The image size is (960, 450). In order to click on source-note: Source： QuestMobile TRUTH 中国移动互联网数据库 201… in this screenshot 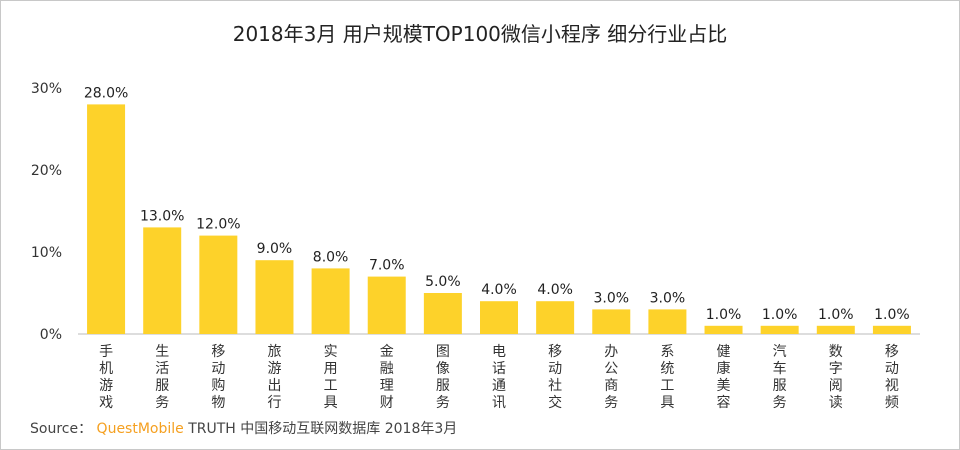, I will do `click(243, 428)`.